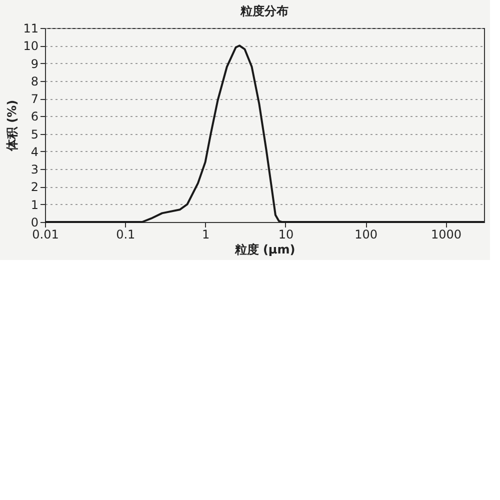  Describe the element at coordinates (34, 117) in the screenshot. I see `y-tick-label: 6` at that location.